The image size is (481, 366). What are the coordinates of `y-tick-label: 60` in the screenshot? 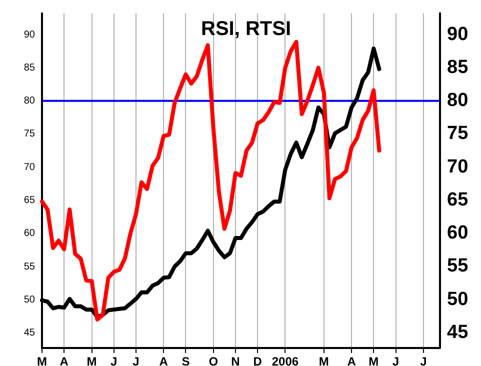 It's located at (30, 234).